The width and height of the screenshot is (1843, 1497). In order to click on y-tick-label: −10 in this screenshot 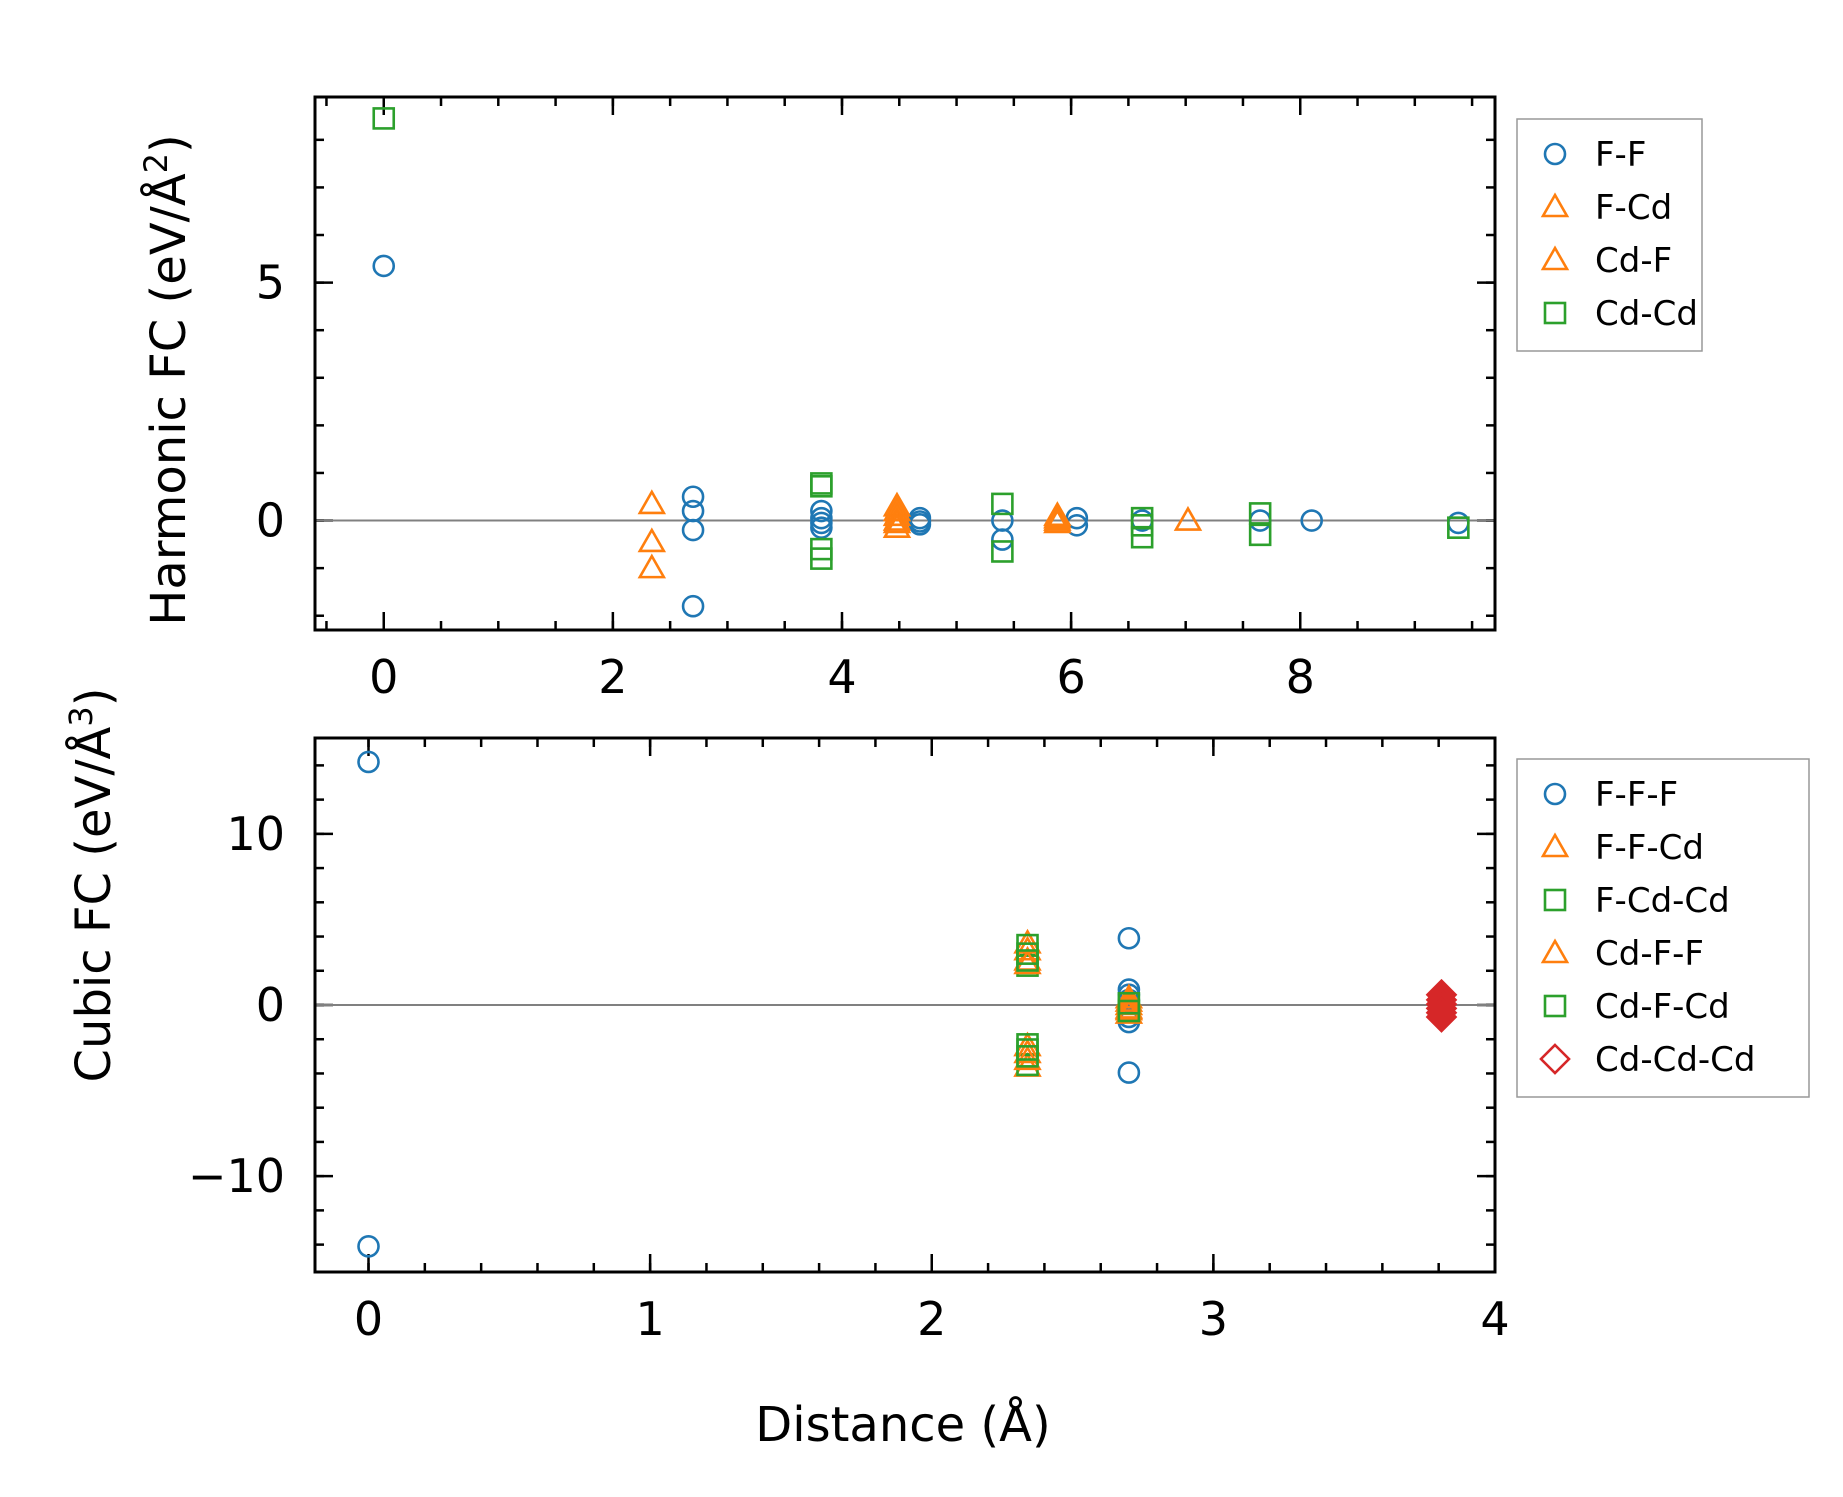, I will do `click(236, 1176)`.